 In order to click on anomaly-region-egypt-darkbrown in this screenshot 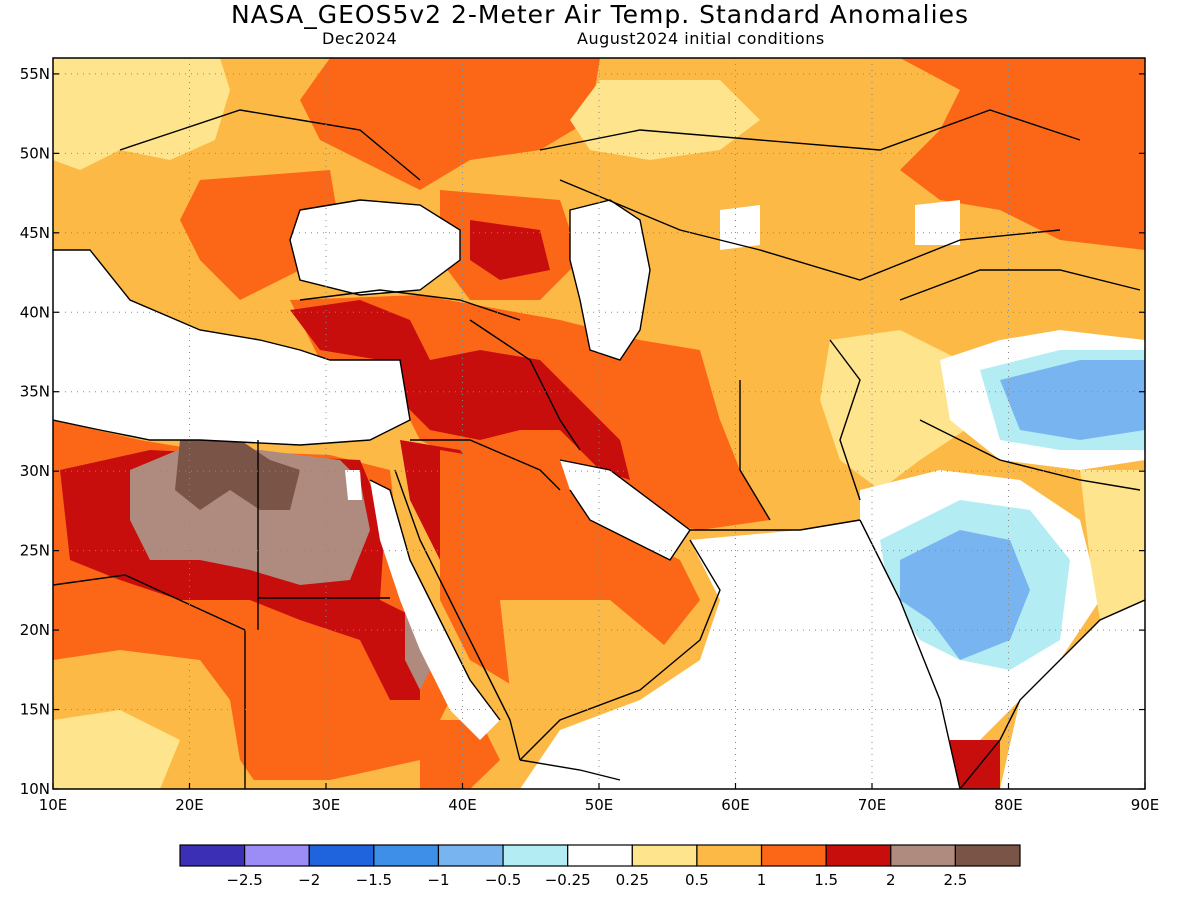, I will do `click(237, 475)`.